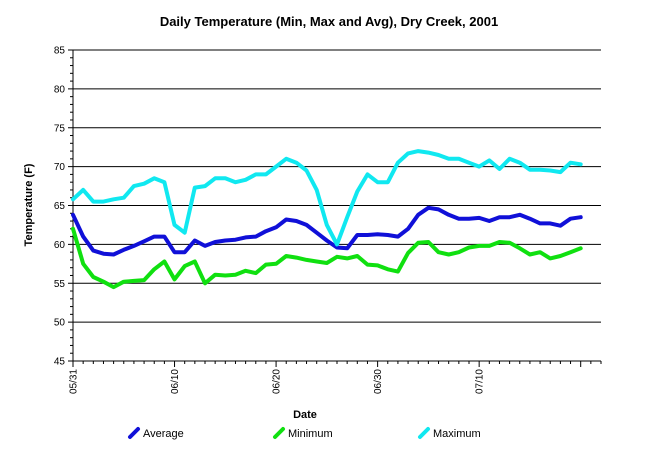  I want to click on legend-swatch-average, so click(134, 433).